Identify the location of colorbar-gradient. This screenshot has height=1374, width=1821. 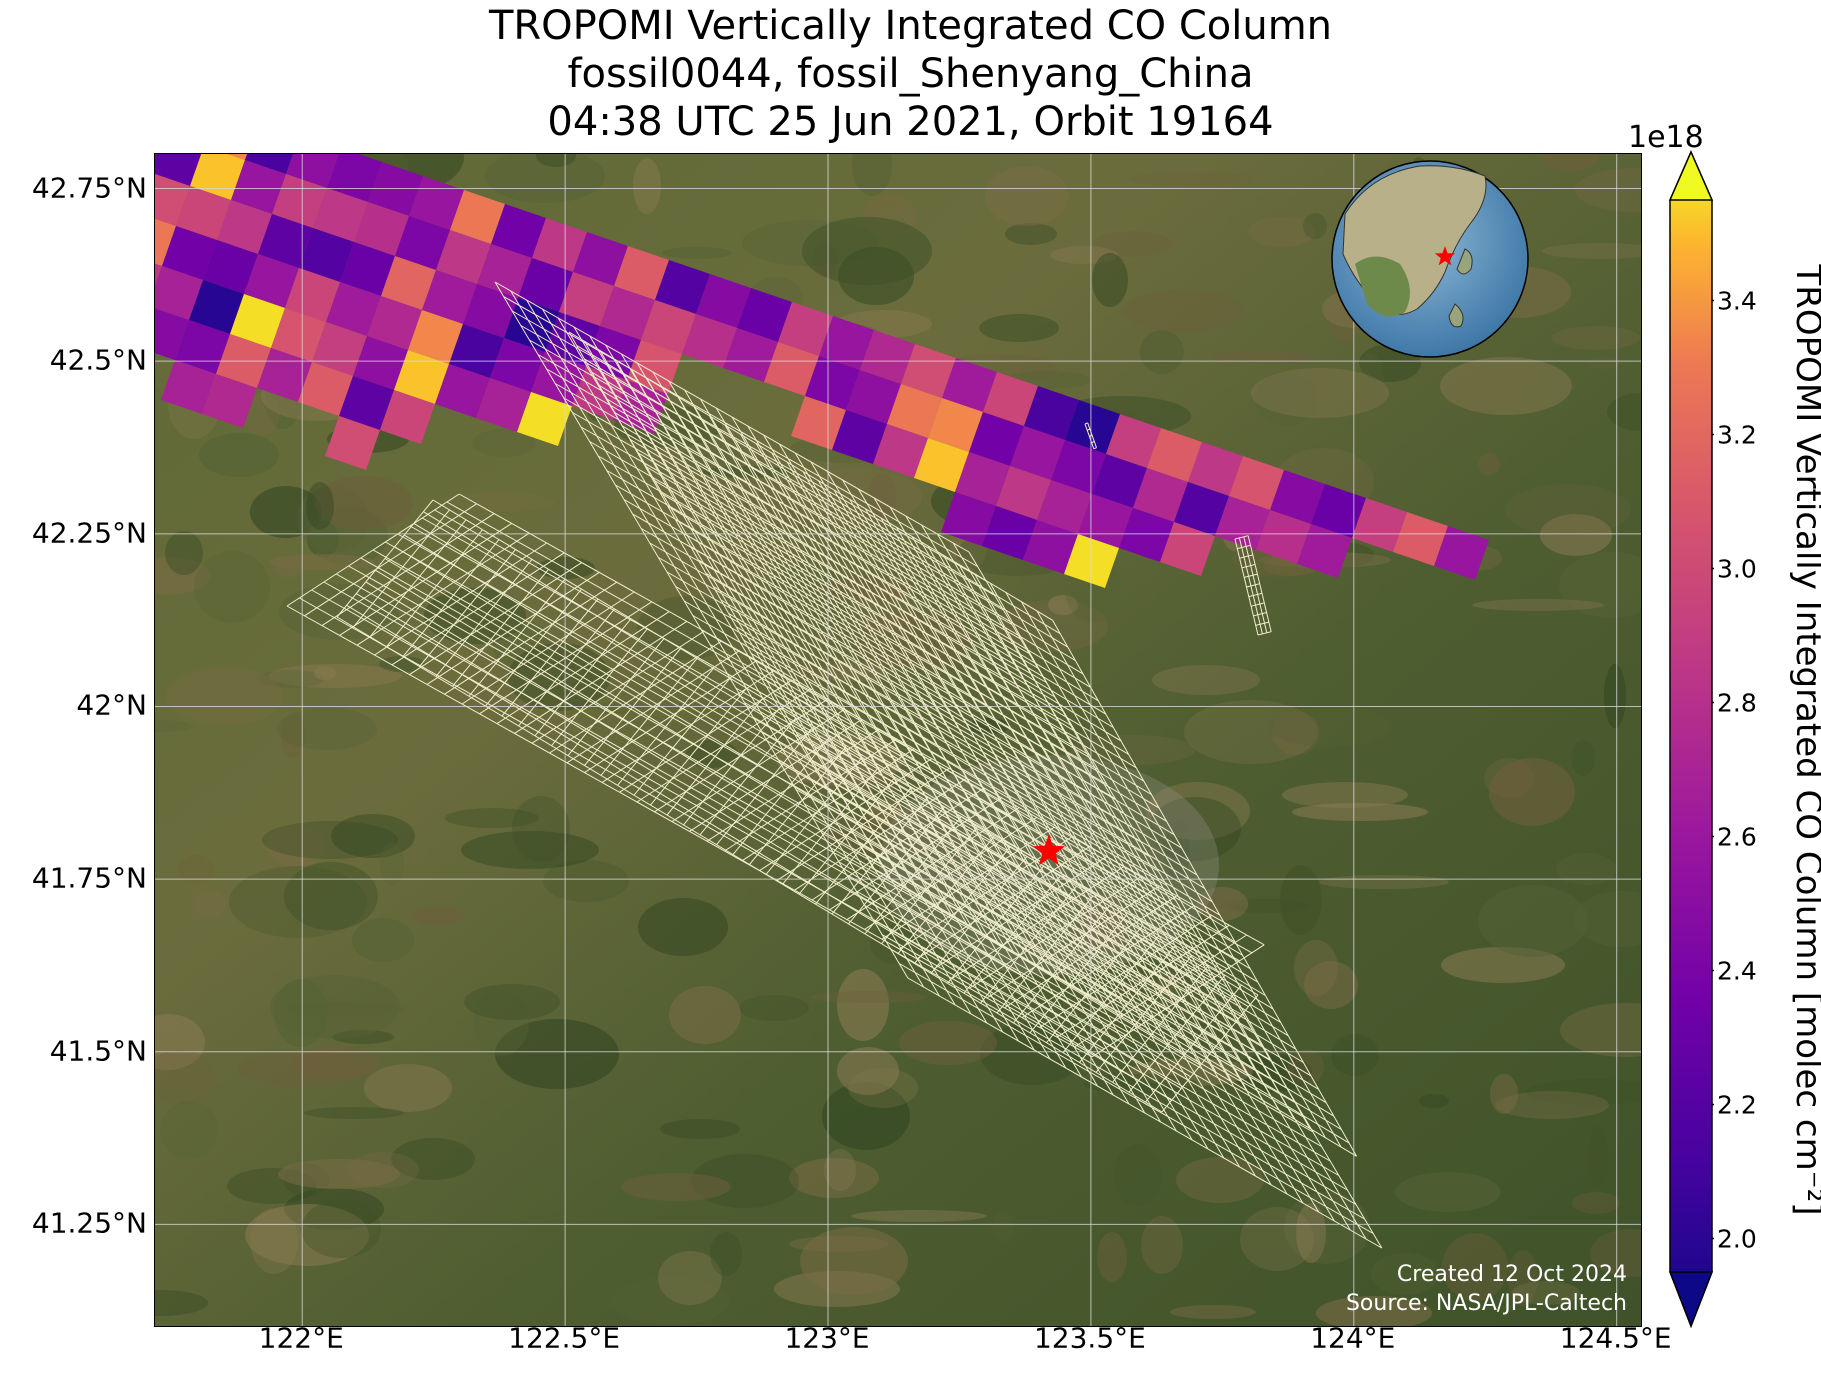
(1691, 739).